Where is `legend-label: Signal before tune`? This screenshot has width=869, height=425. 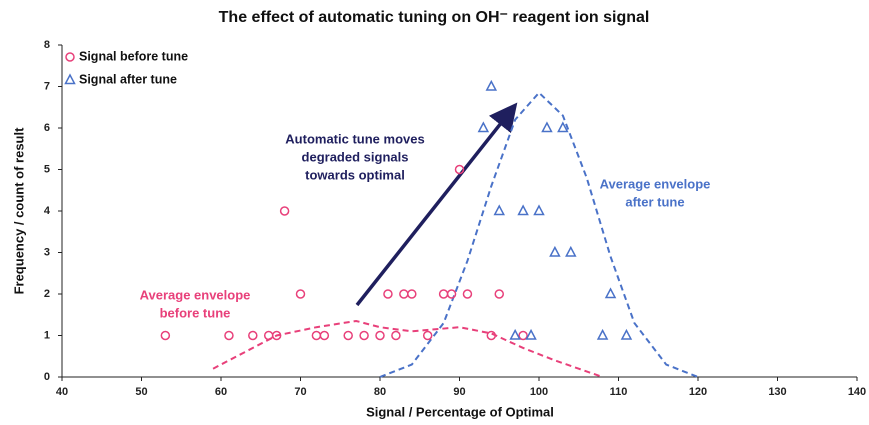
legend-label: Signal before tune is located at coordinates (133, 56).